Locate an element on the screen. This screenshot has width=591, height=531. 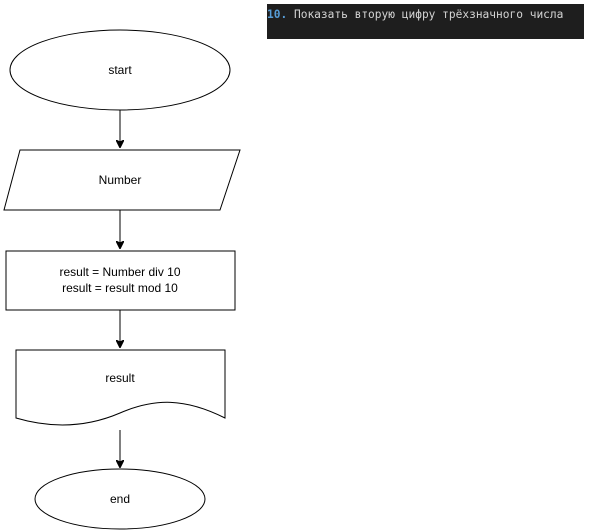
input-label: Number is located at coordinates (120, 180).